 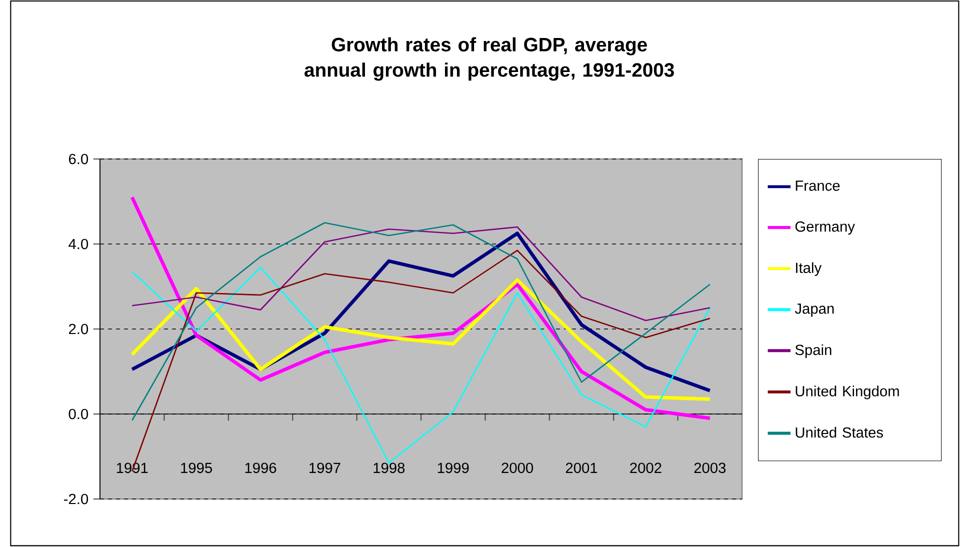 What do you see at coordinates (76, 499) in the screenshot?
I see `y-tick-label: -2.0` at bounding box center [76, 499].